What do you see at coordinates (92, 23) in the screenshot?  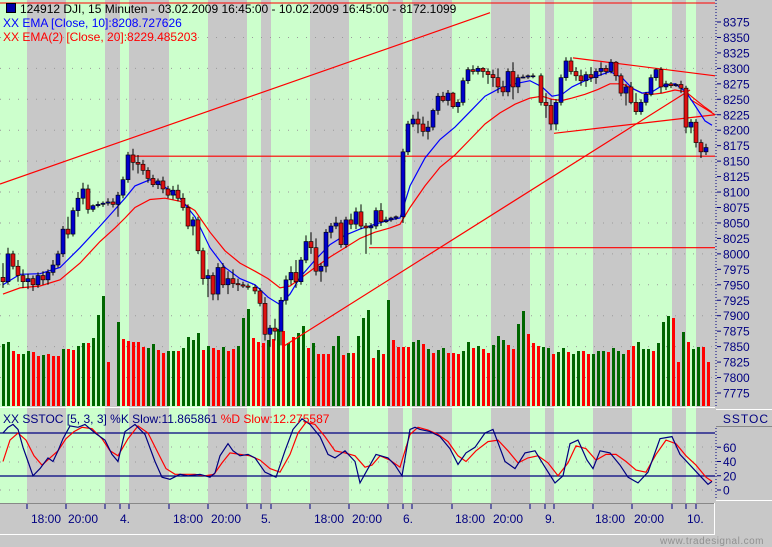 I see `ema10-legend: XX EMA [Close, 10]:8208.727626` at bounding box center [92, 23].